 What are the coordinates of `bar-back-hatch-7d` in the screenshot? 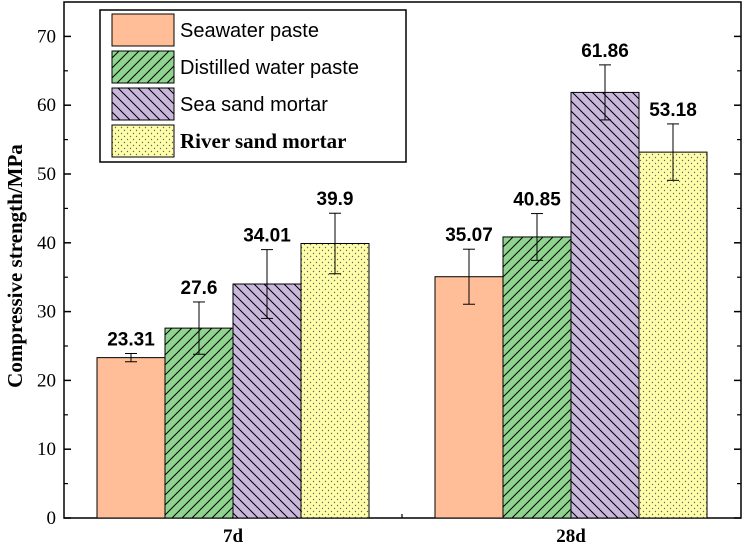 It's located at (267, 401).